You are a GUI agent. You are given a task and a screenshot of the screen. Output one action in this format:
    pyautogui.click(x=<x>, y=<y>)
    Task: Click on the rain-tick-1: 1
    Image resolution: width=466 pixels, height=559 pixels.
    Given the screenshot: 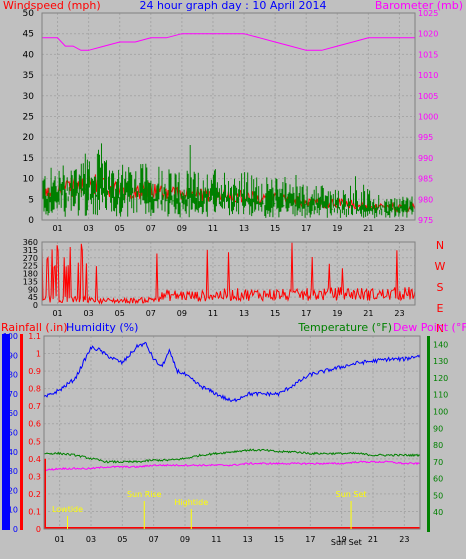 What is the action you would take?
    pyautogui.click(x=38, y=354)
    